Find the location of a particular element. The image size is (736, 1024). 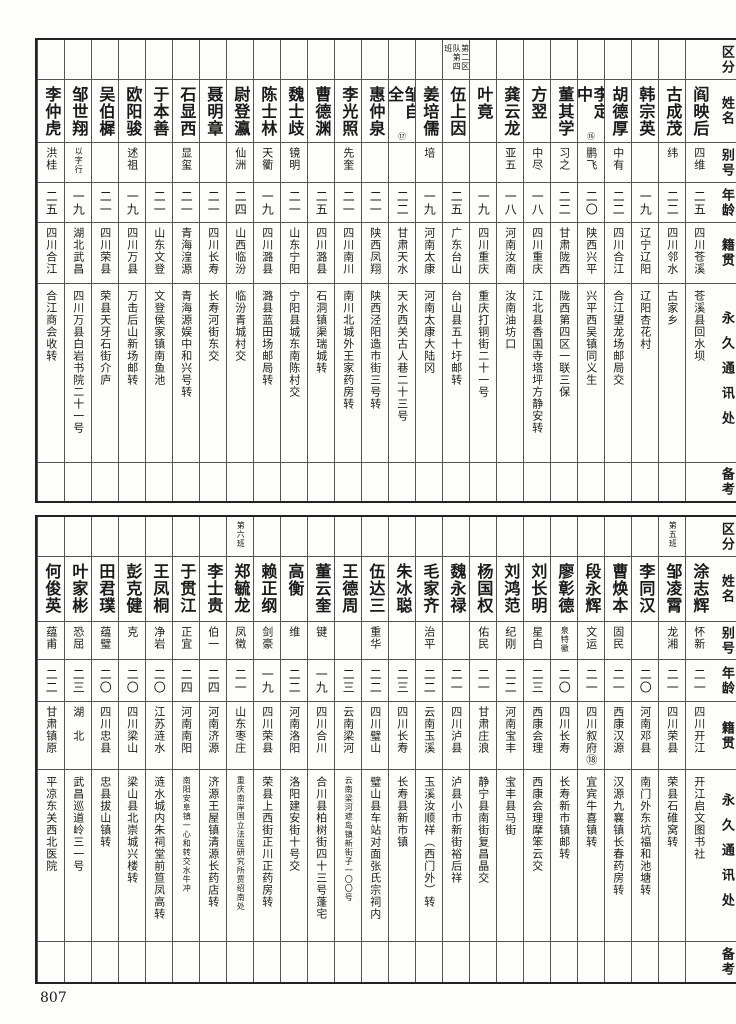

origin-text: 四川合川 is located at coordinates (321, 730).